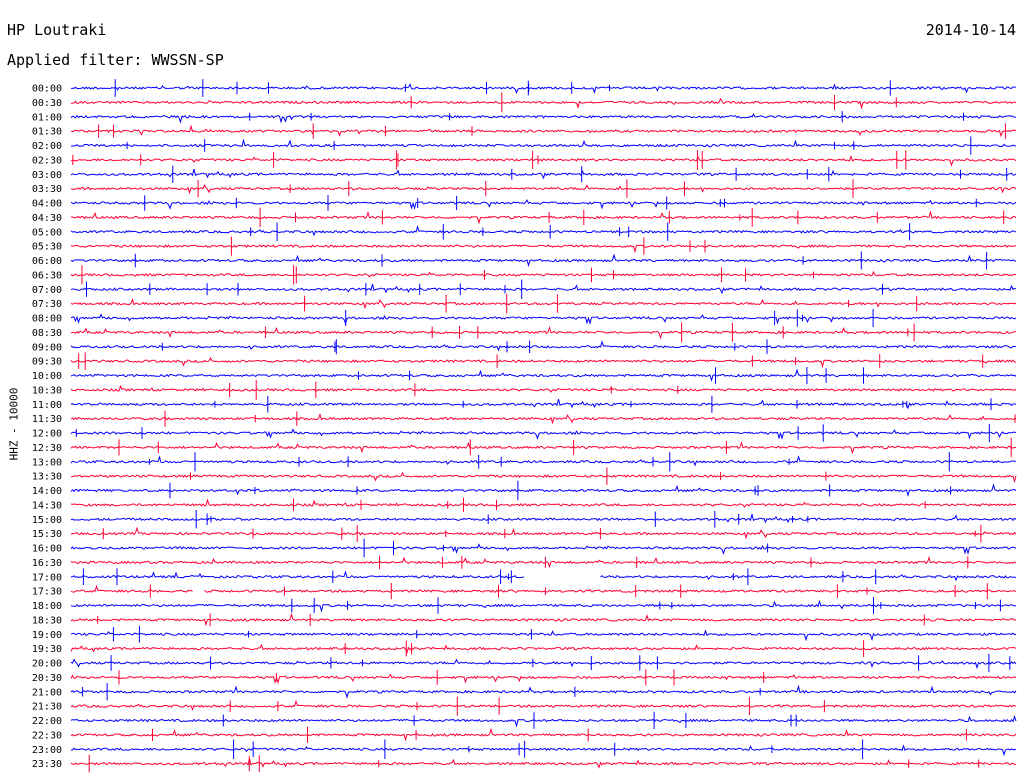 This screenshot has width=1024, height=780. I want to click on tick-label: 07:30, so click(47, 304).